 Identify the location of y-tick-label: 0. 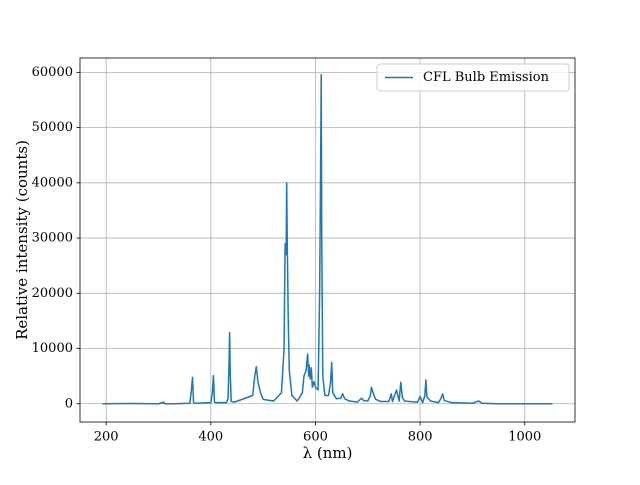
(69, 403).